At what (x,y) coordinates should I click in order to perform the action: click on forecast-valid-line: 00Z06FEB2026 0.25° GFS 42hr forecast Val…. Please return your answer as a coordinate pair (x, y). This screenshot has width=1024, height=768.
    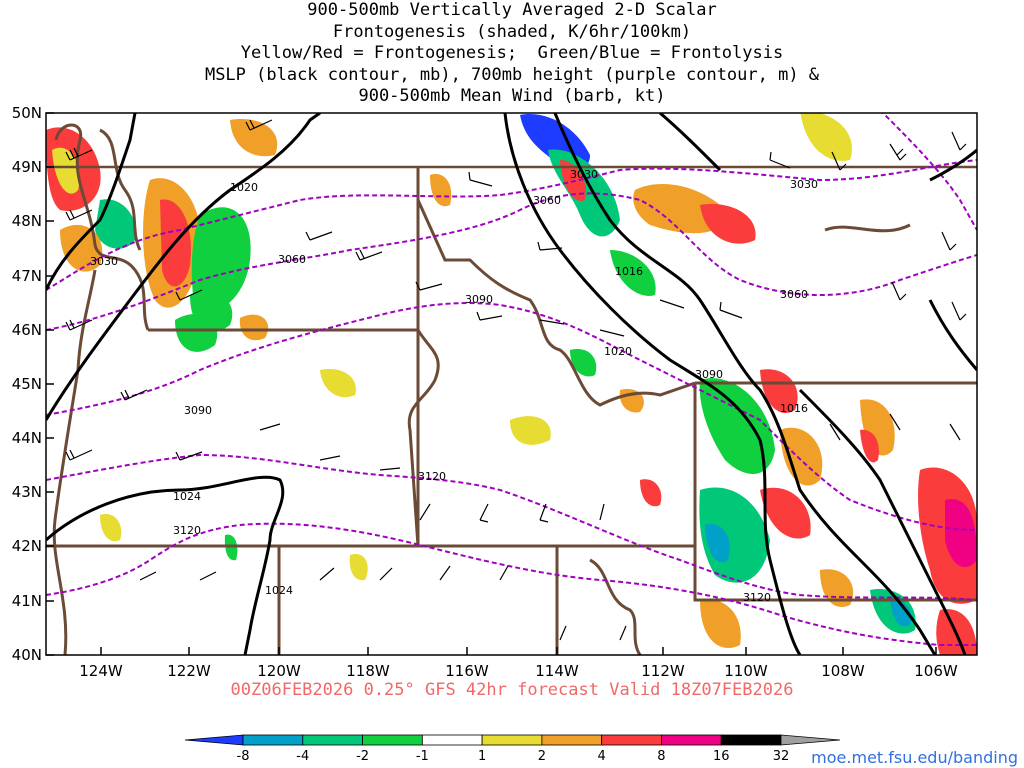
    Looking at the image, I should click on (512, 690).